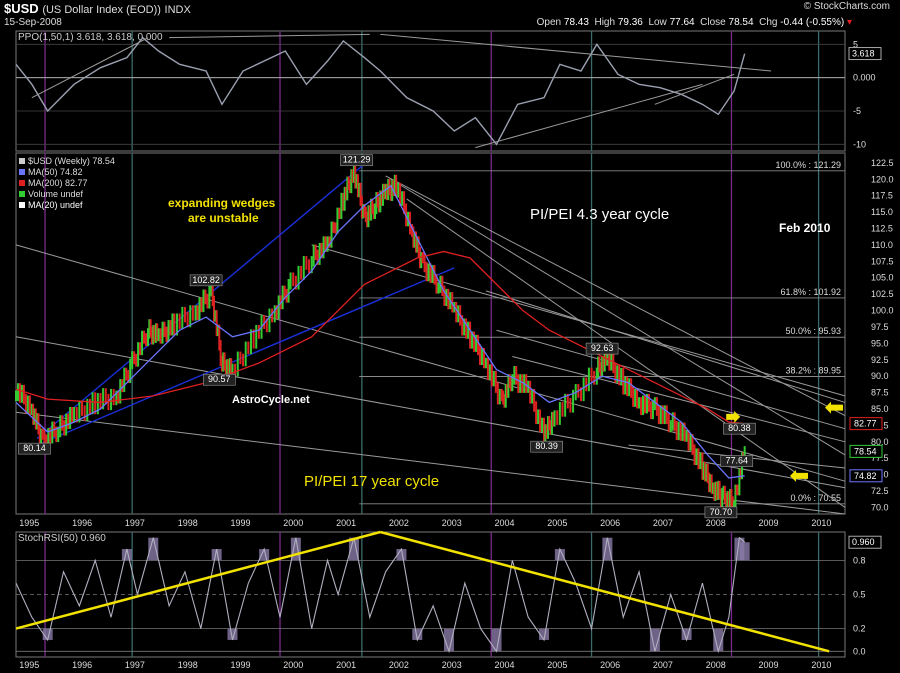  What do you see at coordinates (97, 8) in the screenshot?
I see `chart-title: $USD (US Dollar Index (EOD)) INDX` at bounding box center [97, 8].